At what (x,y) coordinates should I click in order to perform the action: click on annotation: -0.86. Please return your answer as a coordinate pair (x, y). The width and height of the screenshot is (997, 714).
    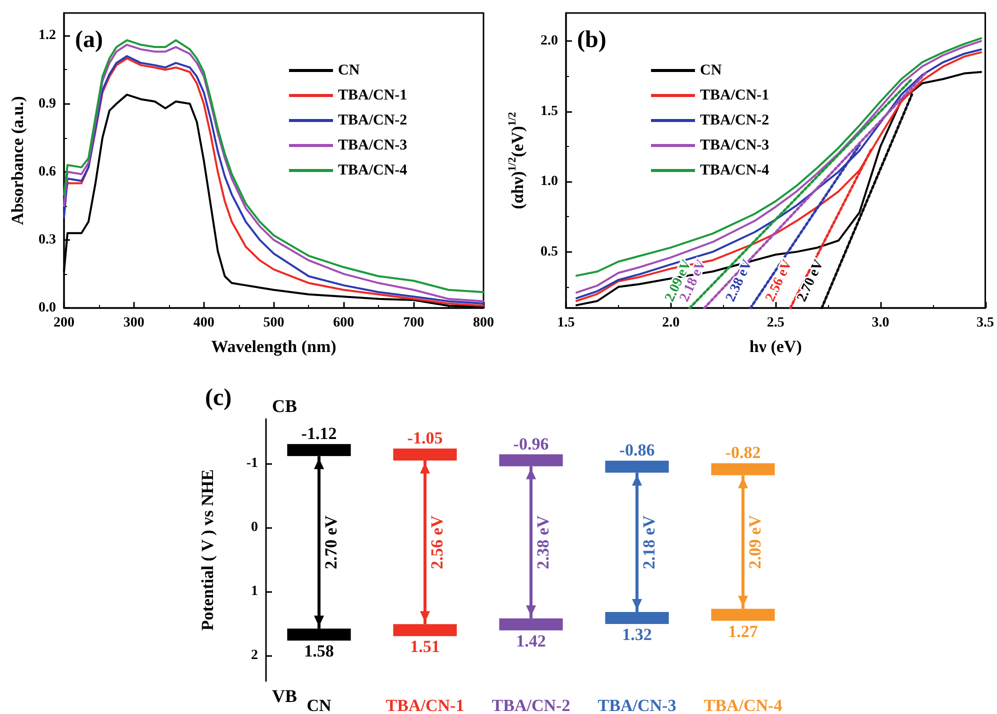
    Looking at the image, I should click on (637, 450).